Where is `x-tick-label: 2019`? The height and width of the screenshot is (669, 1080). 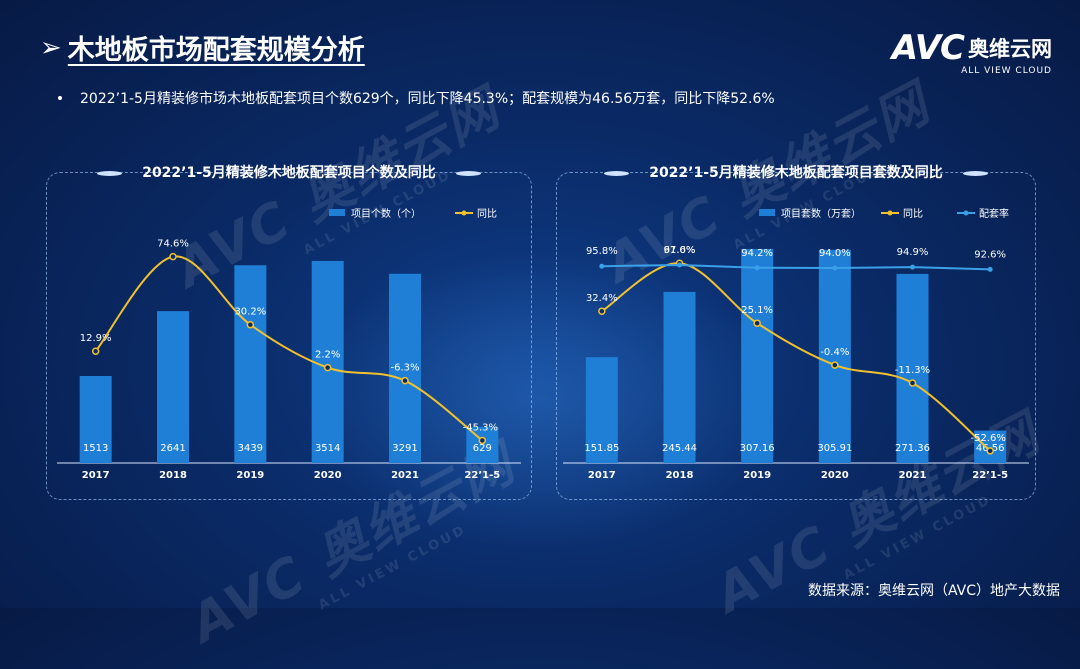
x-tick-label: 2019 is located at coordinates (250, 475).